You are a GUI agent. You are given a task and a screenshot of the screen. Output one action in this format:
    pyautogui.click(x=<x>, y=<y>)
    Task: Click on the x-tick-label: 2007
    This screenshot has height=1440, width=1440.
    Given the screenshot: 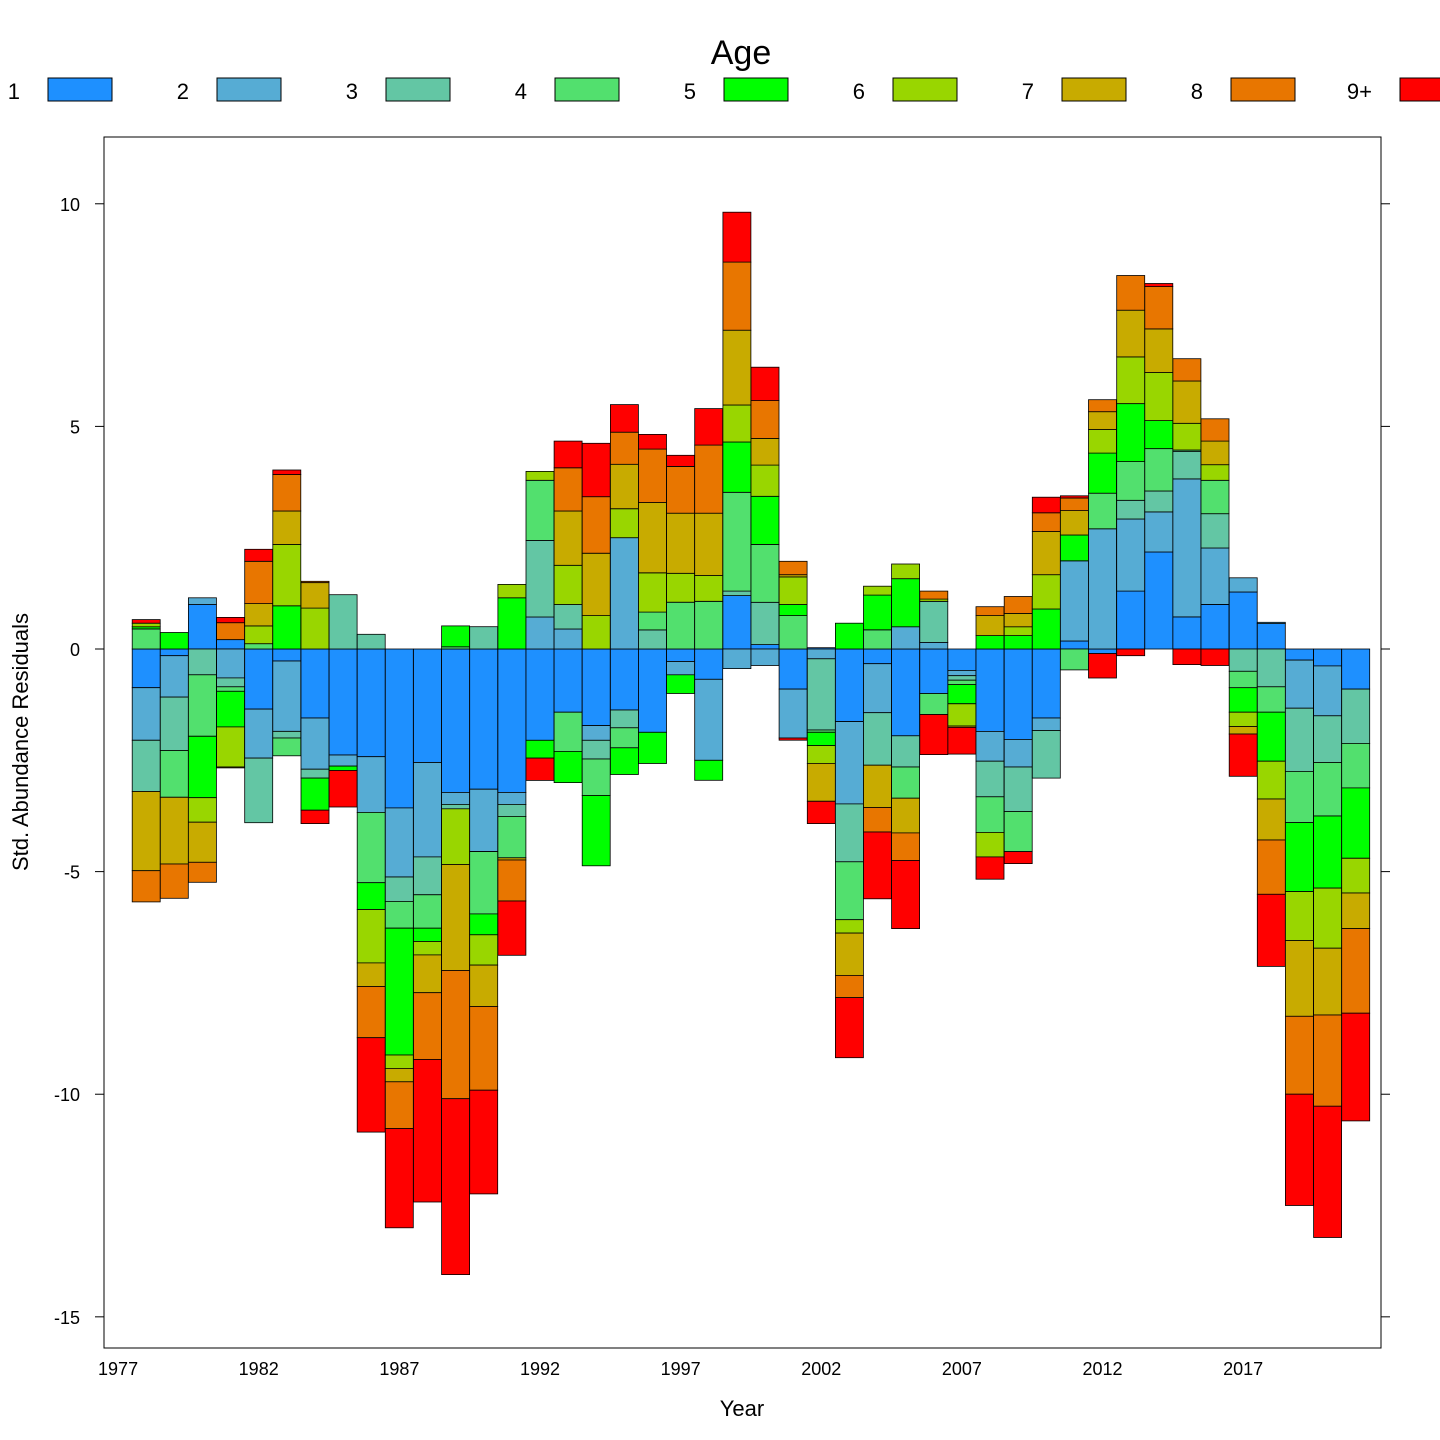 What is the action you would take?
    pyautogui.click(x=962, y=1369)
    